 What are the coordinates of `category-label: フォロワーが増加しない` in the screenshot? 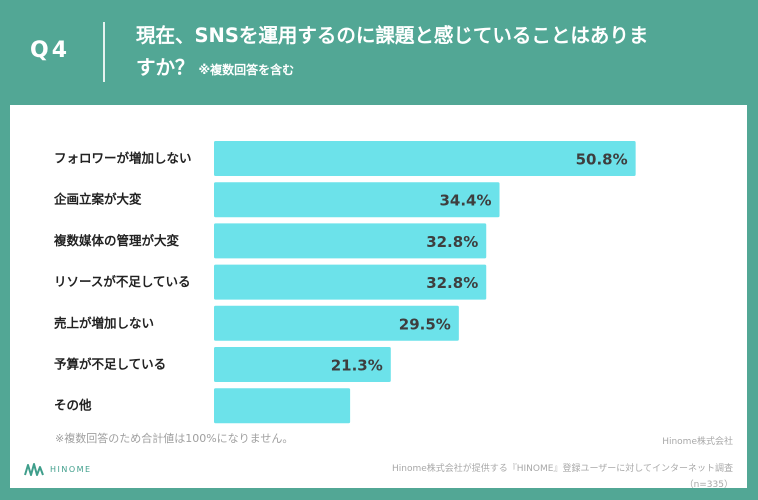 It's located at (123, 158).